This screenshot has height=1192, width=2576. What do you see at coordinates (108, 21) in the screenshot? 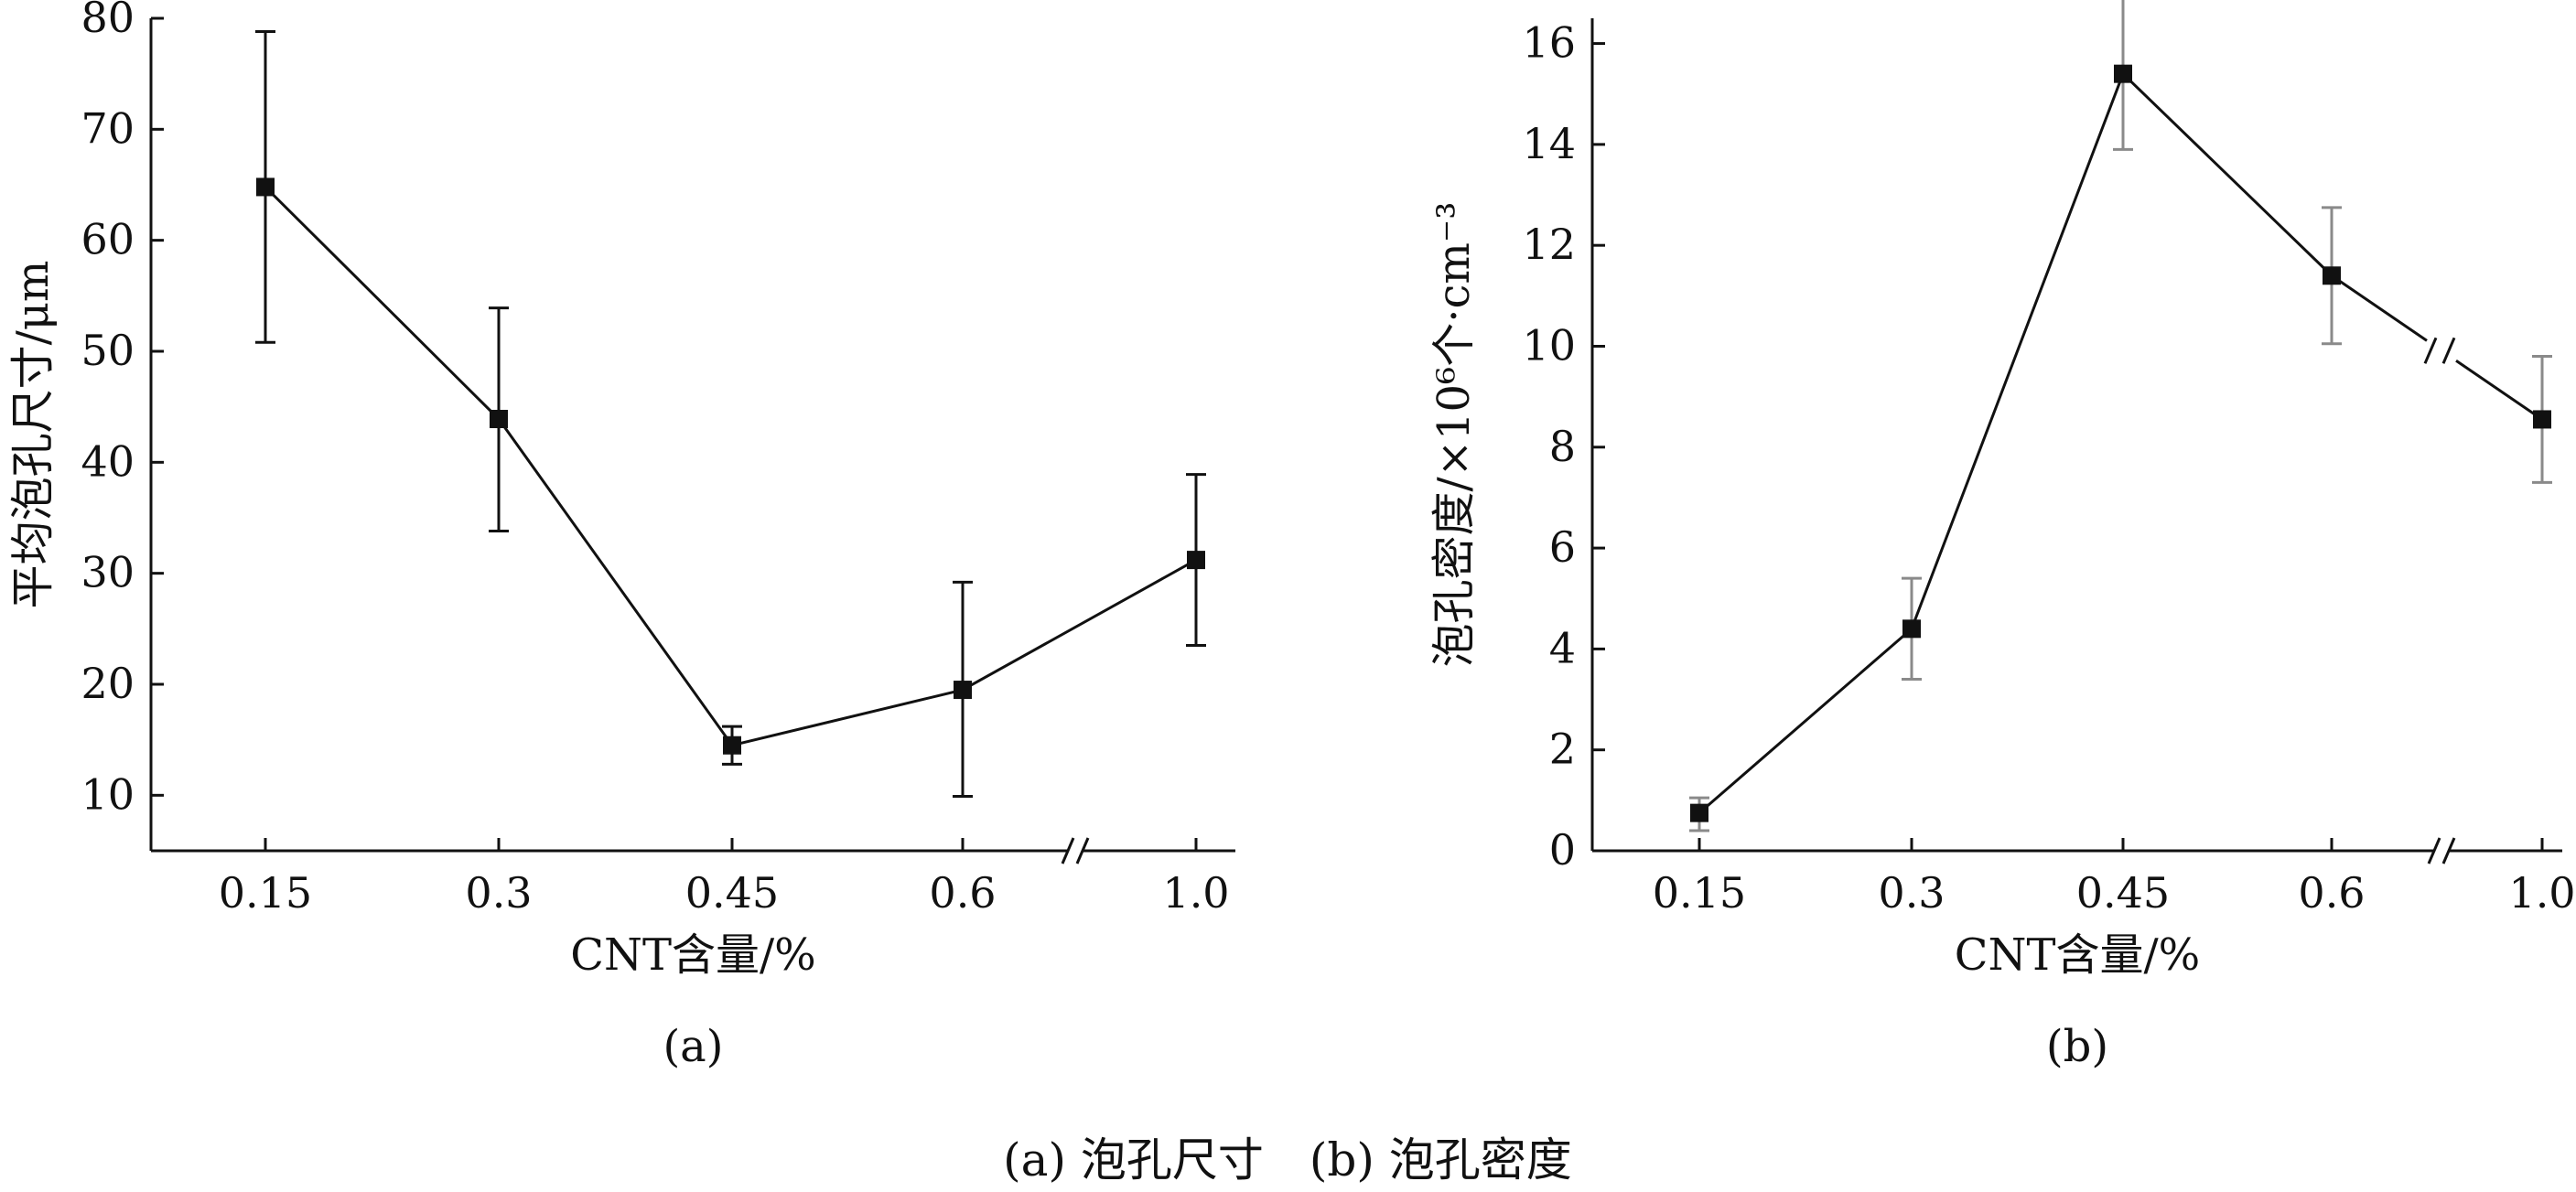
I see `y-tick-label: 80` at bounding box center [108, 21].